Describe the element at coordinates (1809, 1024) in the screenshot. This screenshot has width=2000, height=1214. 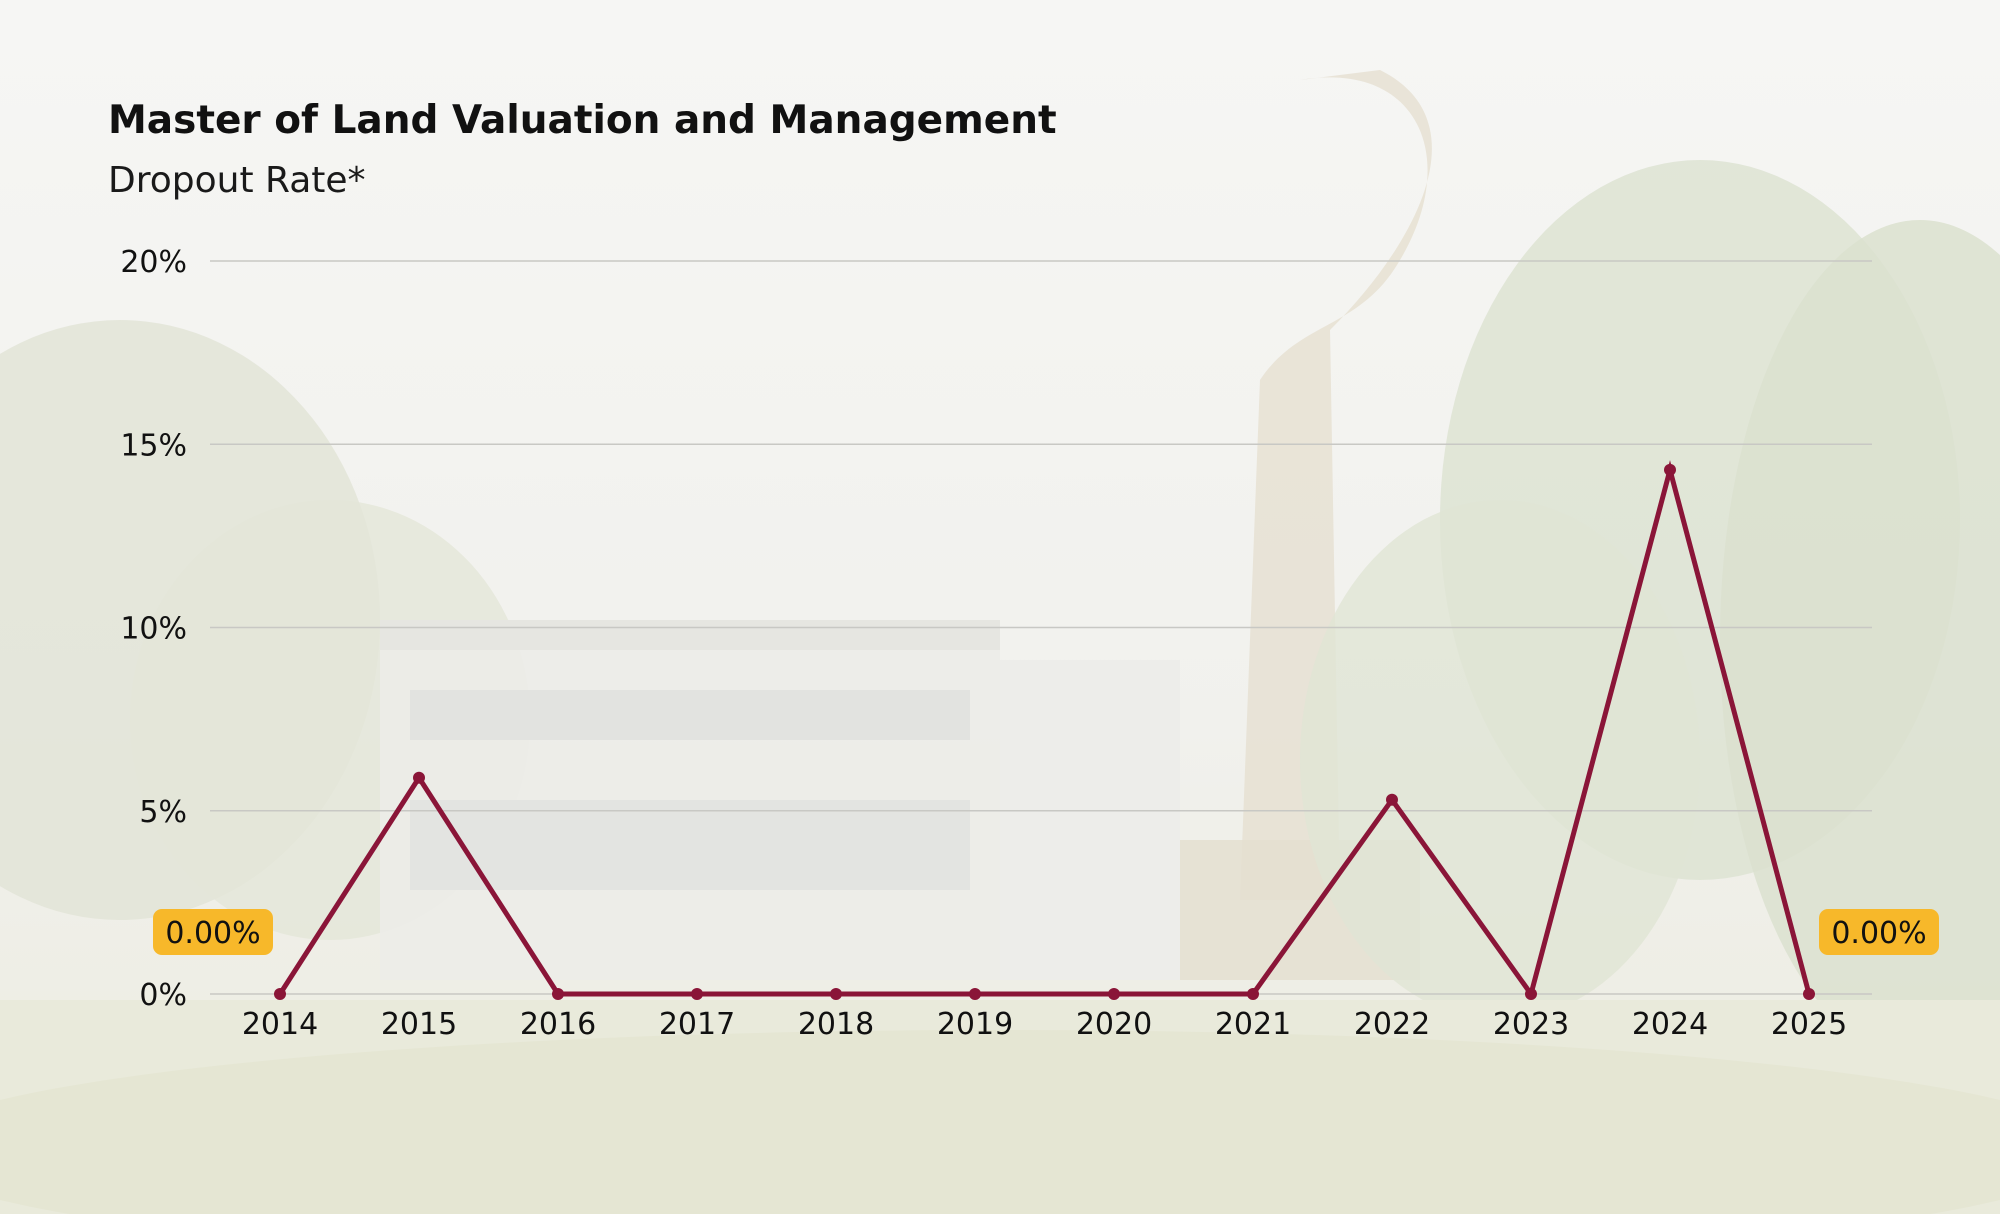
I see `x-tick-label: 2025` at that location.